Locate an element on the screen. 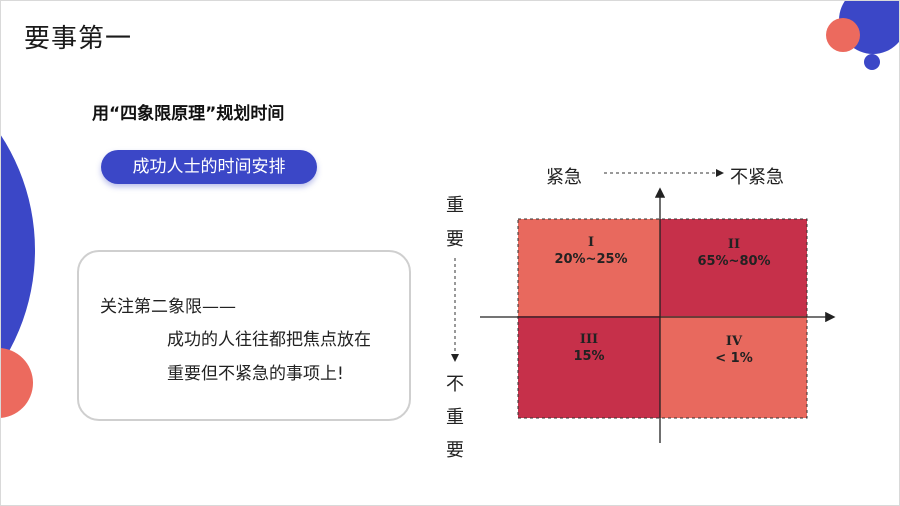  quadrant-4-value: < 1% is located at coordinates (734, 358).